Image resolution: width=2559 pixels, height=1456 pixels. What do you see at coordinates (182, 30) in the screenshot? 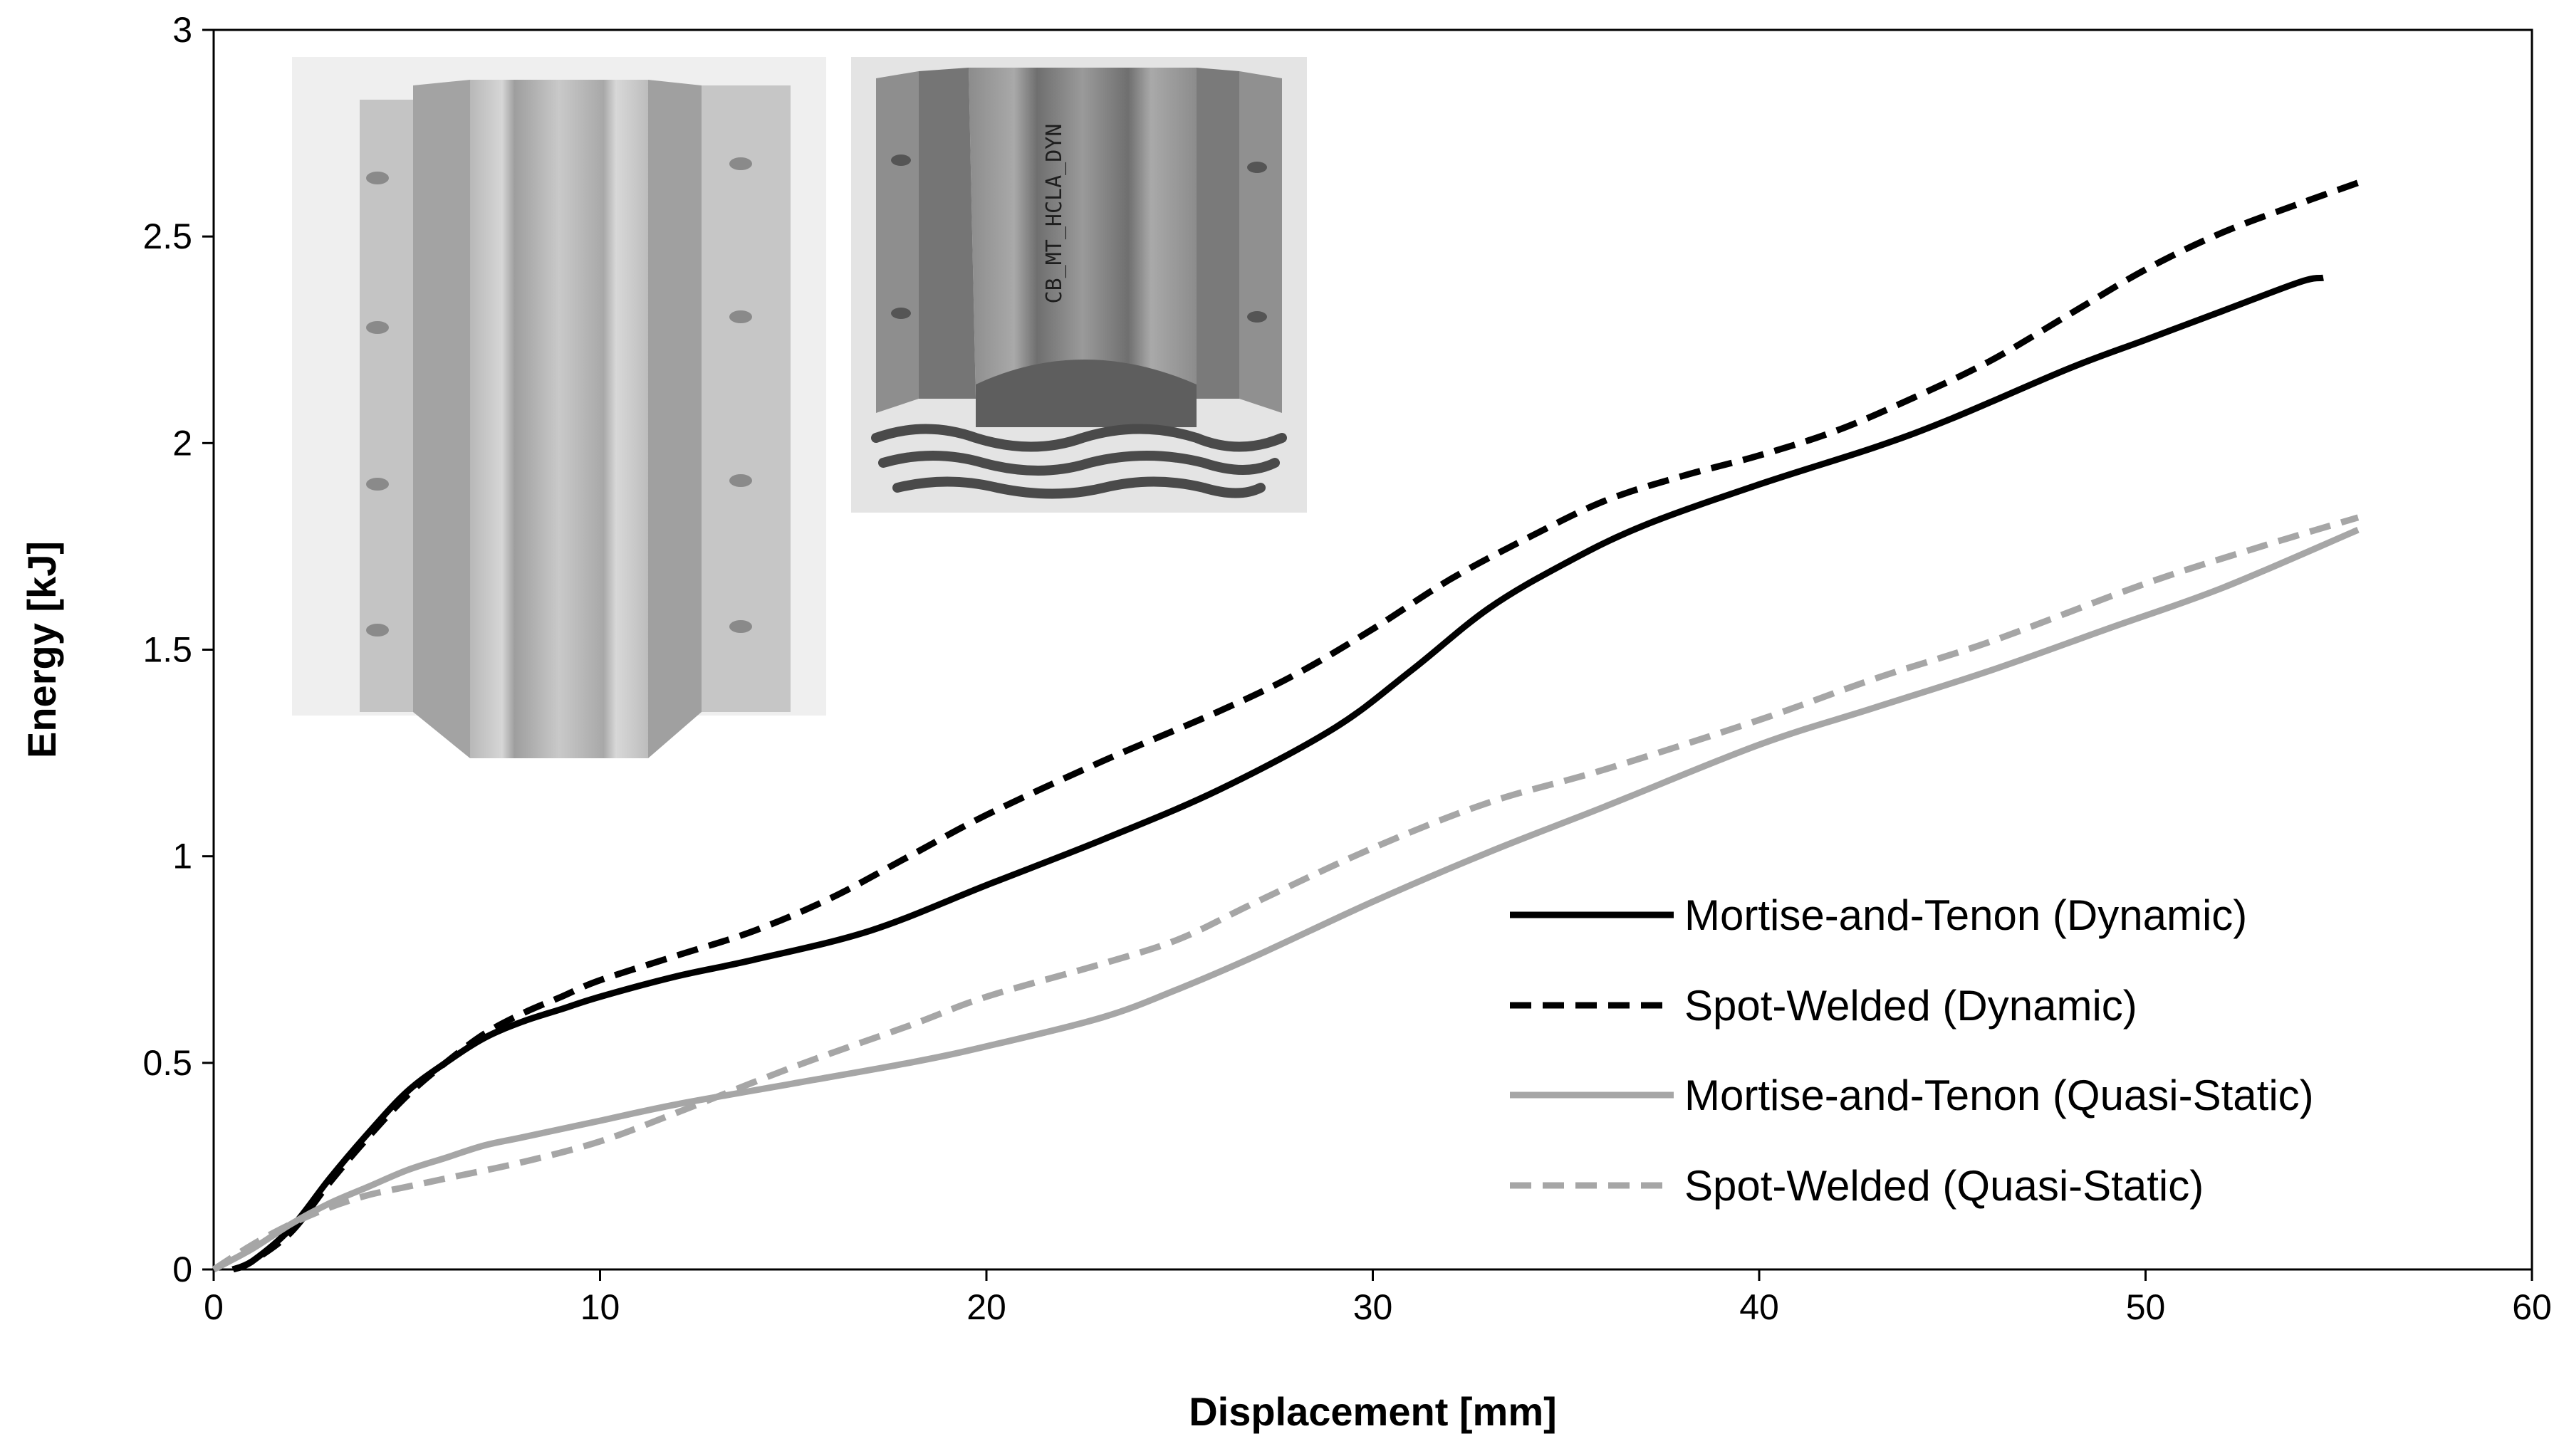
I see `y-tick-label: 3` at bounding box center [182, 30].